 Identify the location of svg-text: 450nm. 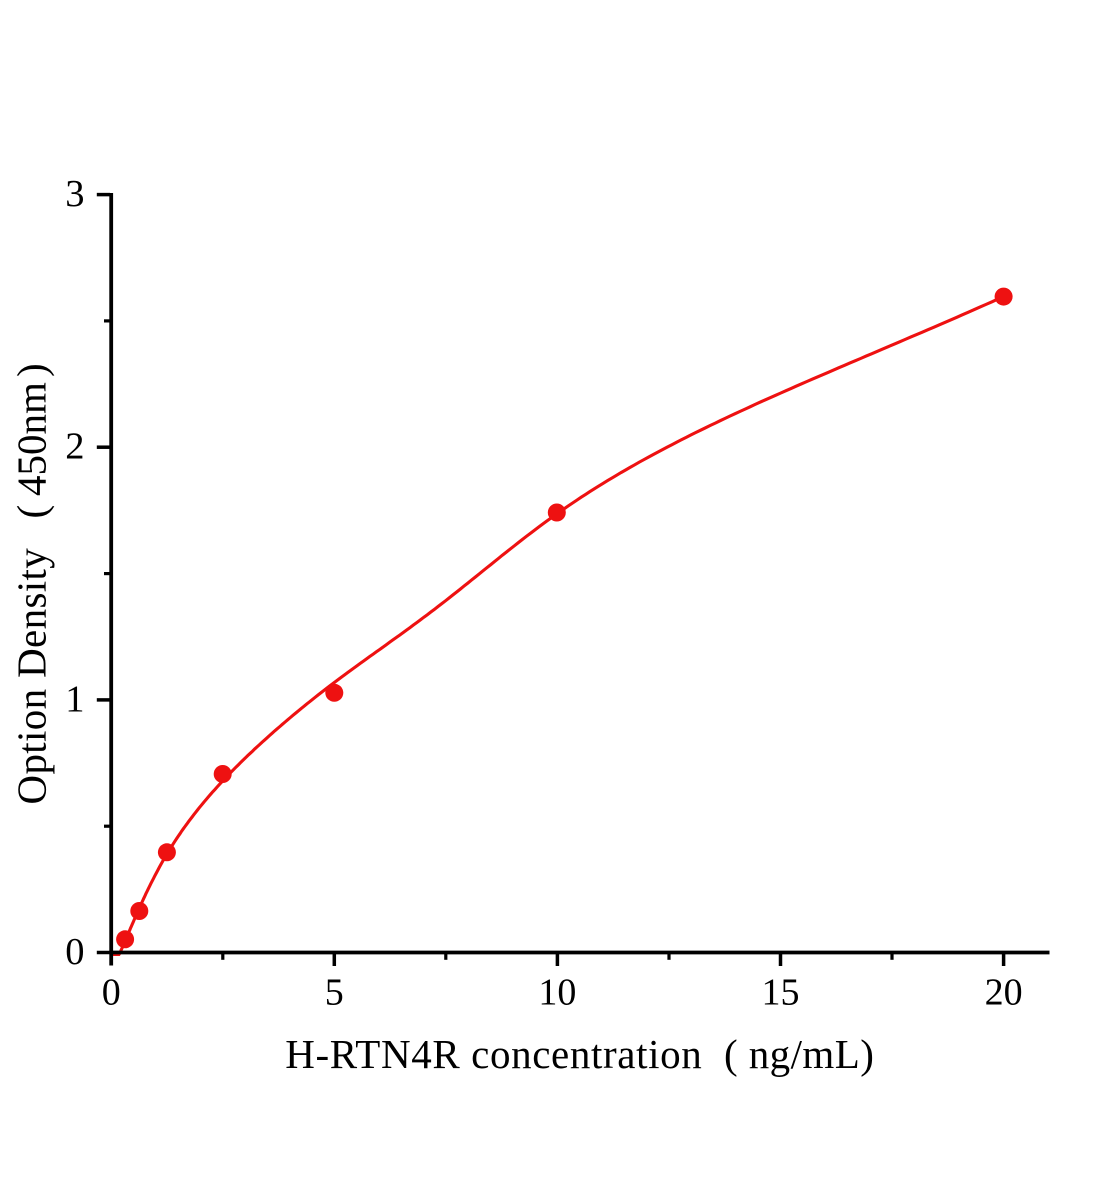
(32, 439).